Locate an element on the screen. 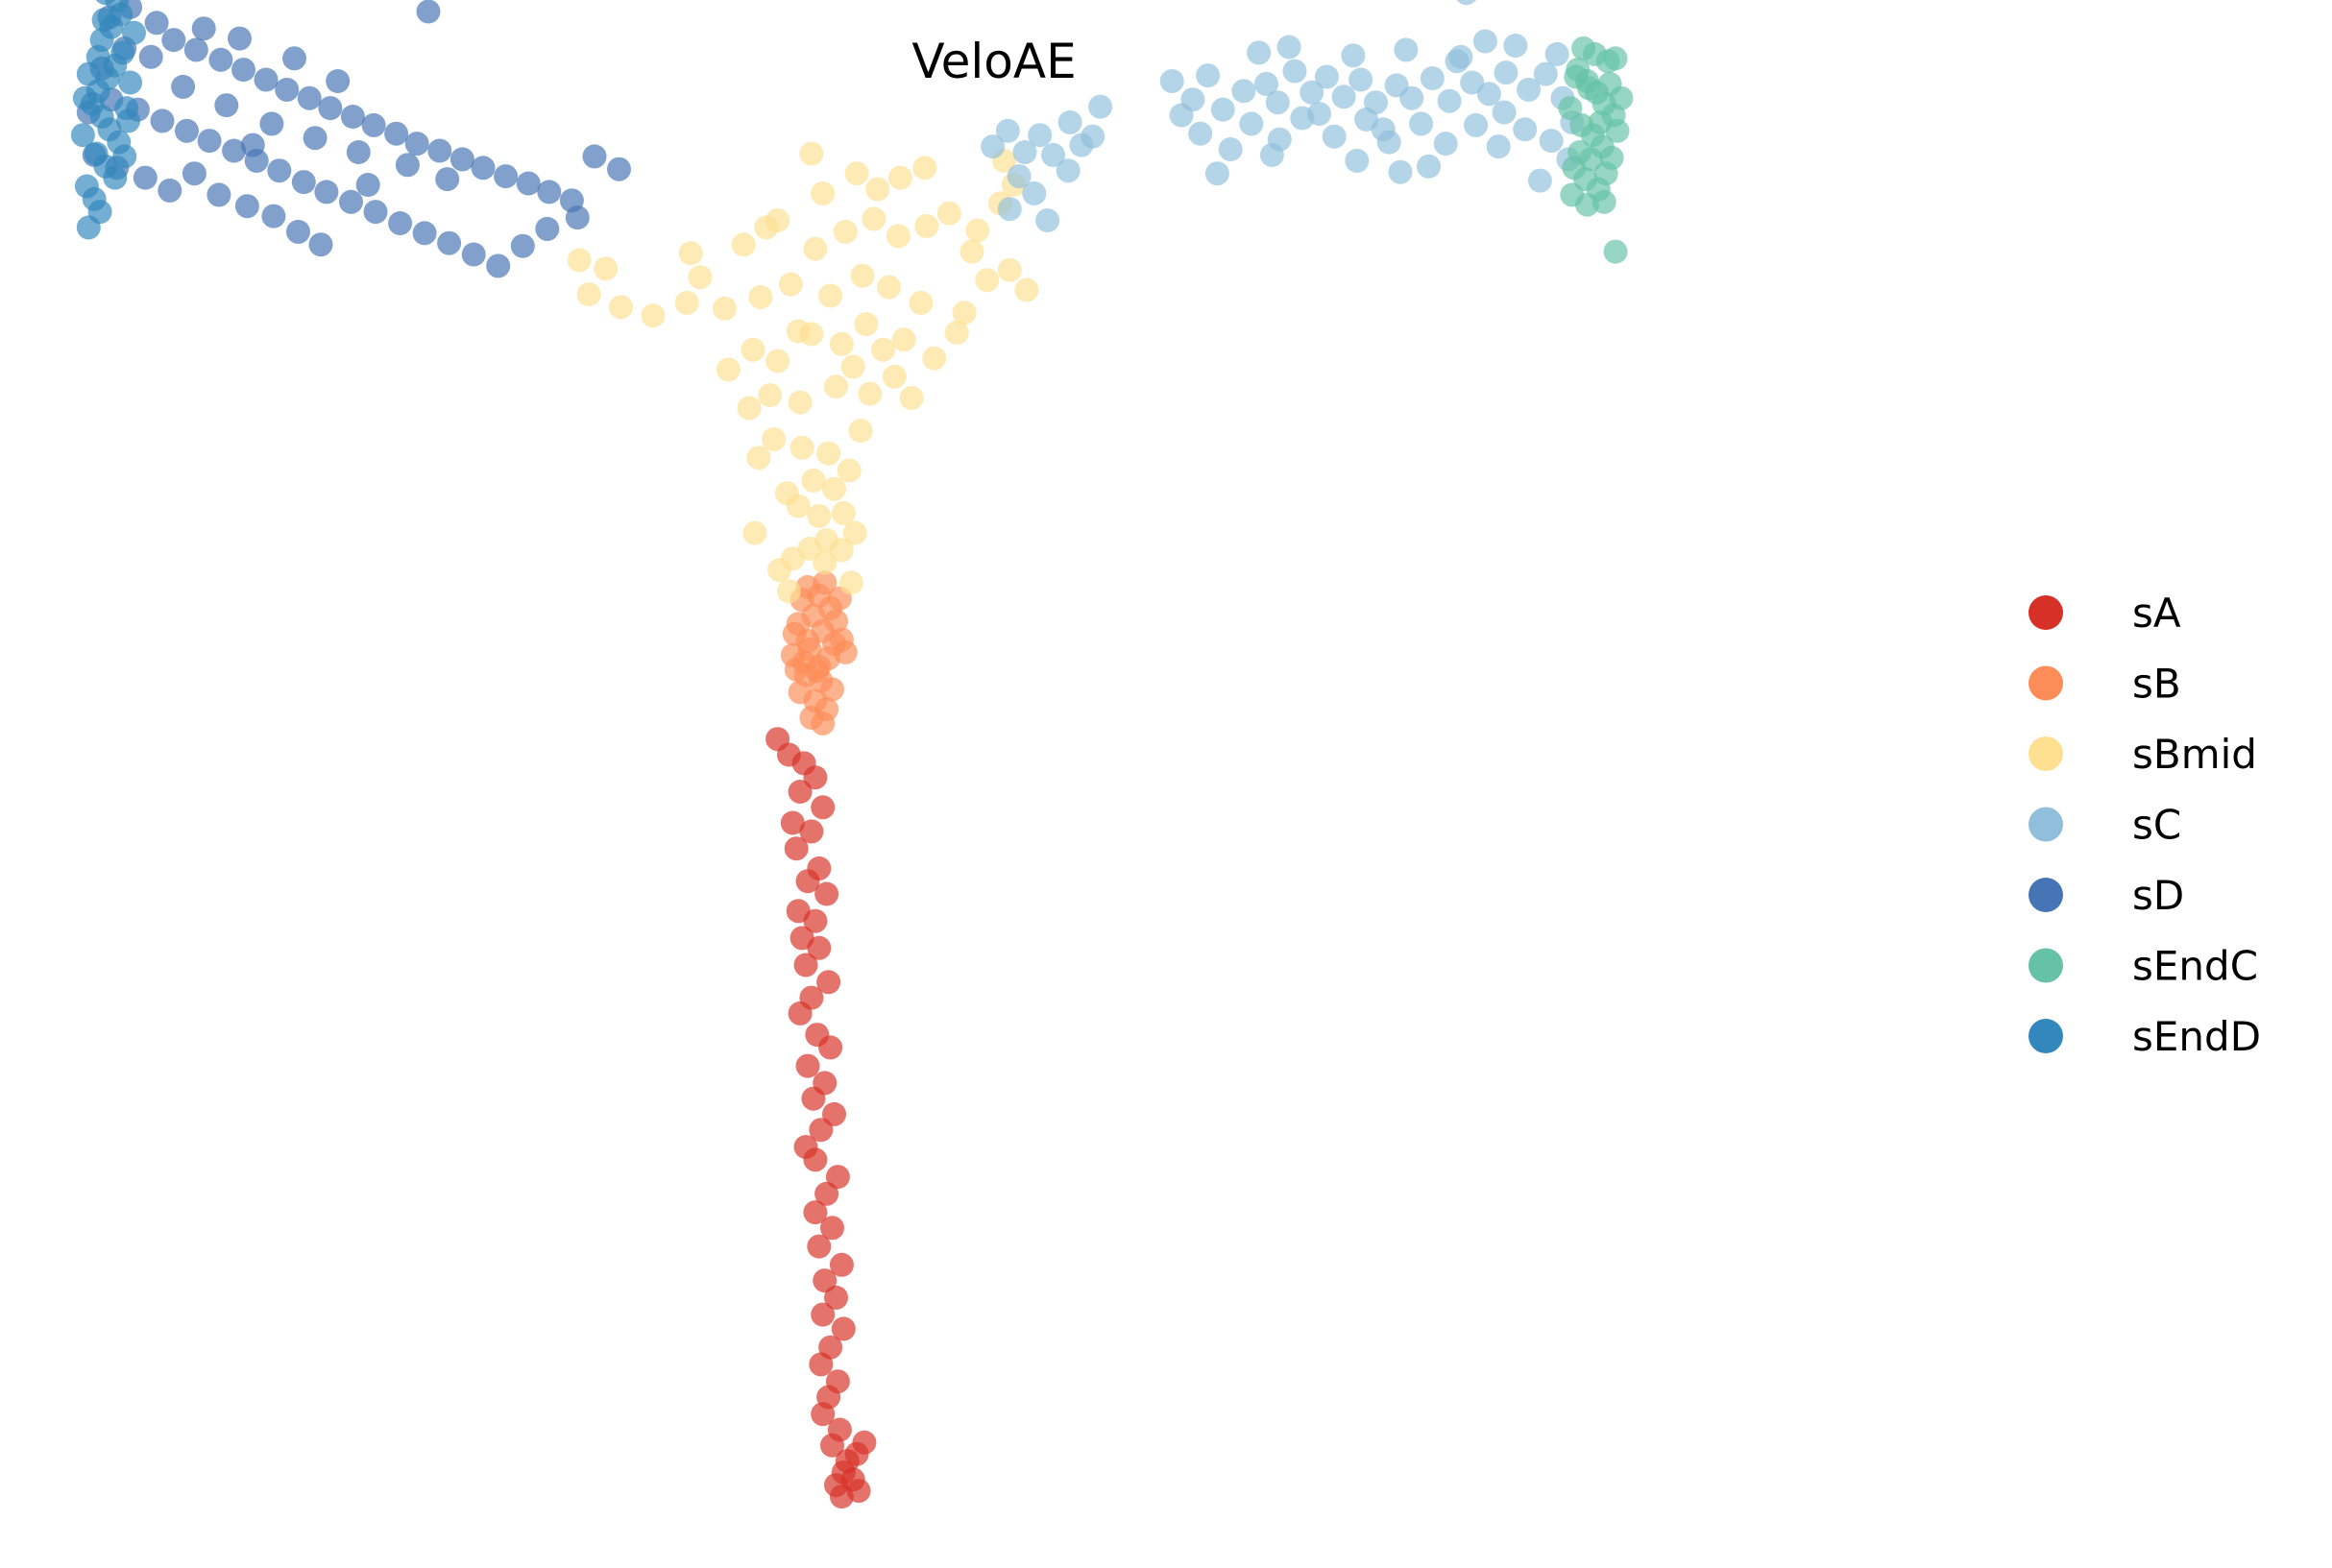 This screenshot has height=1568, width=2332. series-sC is located at coordinates (1283, 116).